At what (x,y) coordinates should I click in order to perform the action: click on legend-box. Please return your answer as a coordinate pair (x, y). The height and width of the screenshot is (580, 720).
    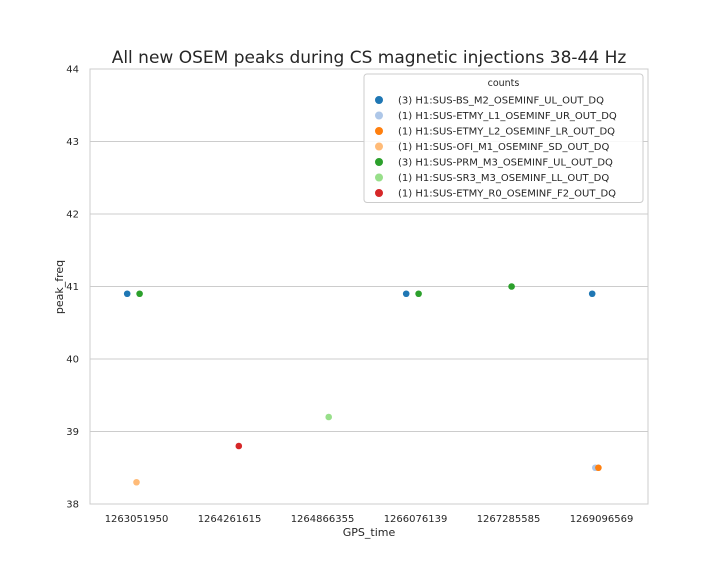
    Looking at the image, I should click on (503, 138).